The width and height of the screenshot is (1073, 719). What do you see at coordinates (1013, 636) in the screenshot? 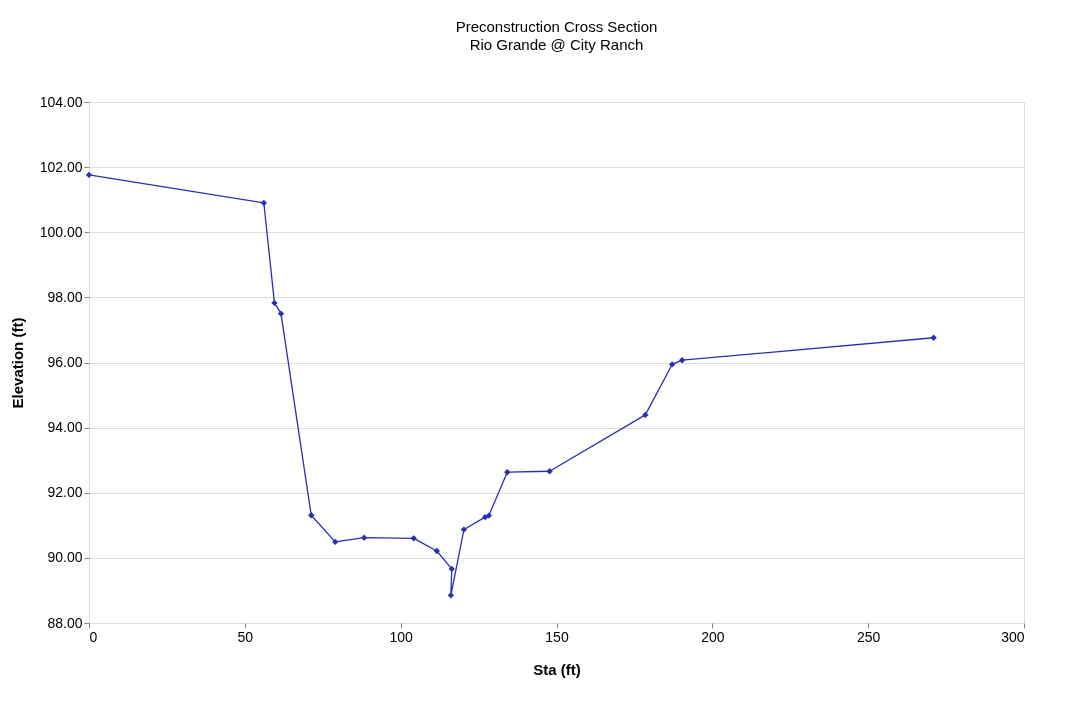
I see `x-tick-label: 300` at bounding box center [1013, 636].